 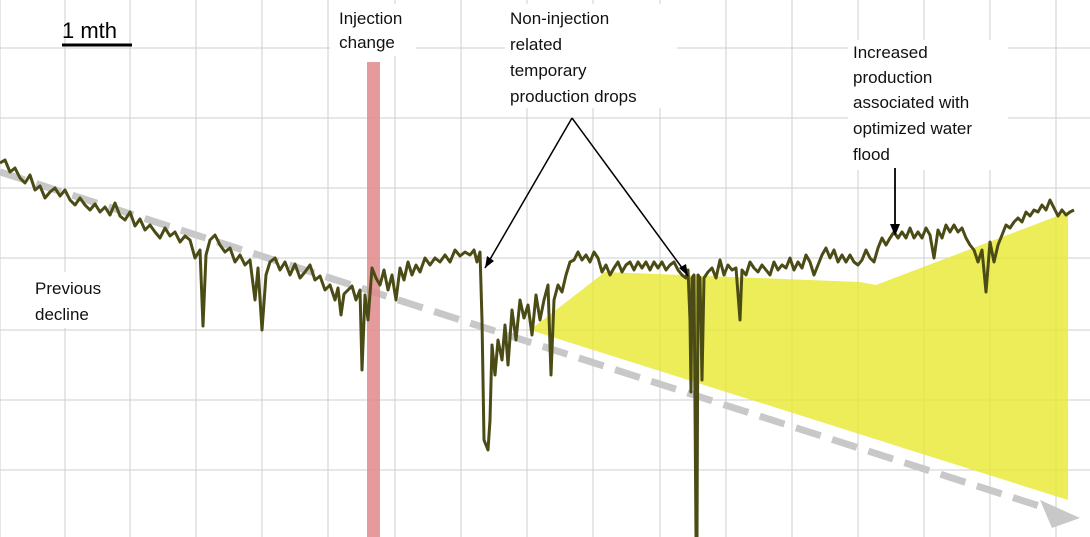 What do you see at coordinates (373, 299) in the screenshot?
I see `injection-change-band` at bounding box center [373, 299].